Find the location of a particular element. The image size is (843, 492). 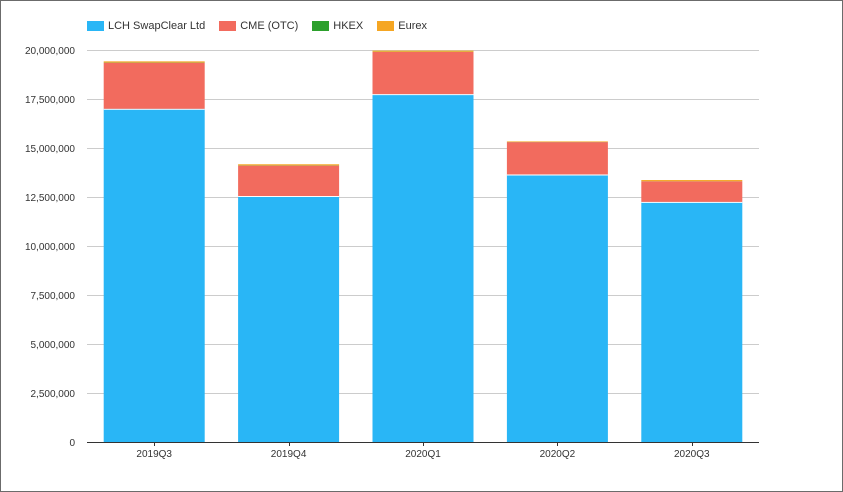

y-tick-label: 20,000,000 is located at coordinates (50, 51).